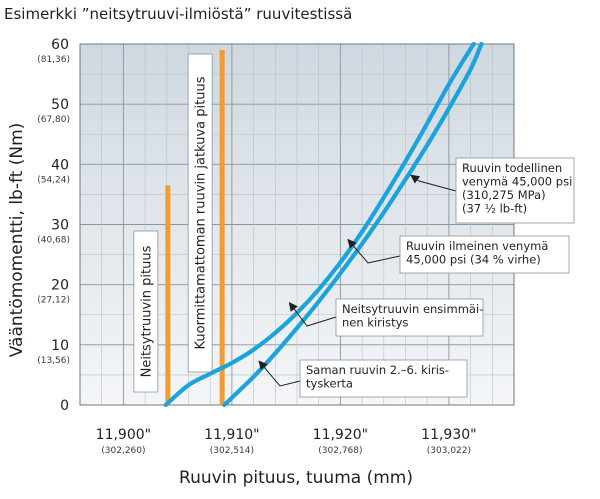  What do you see at coordinates (412, 309) in the screenshot?
I see `annotation-text: Neitsytruuvin ensimmäi-` at bounding box center [412, 309].